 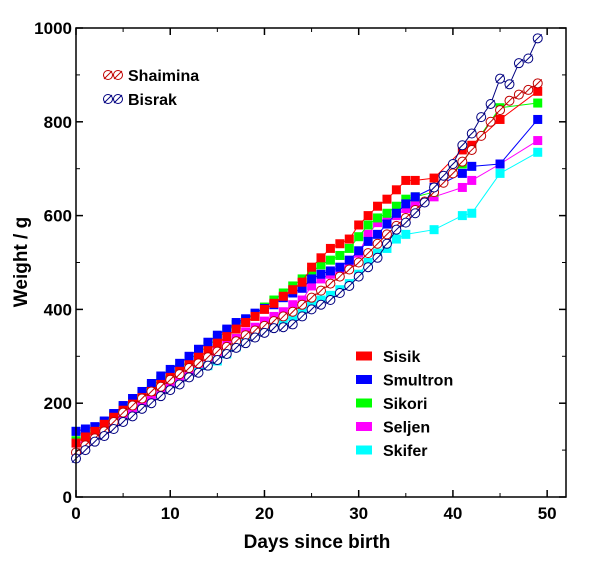 What do you see at coordinates (547, 513) in the screenshot?
I see `x-tick-label: 50` at bounding box center [547, 513].